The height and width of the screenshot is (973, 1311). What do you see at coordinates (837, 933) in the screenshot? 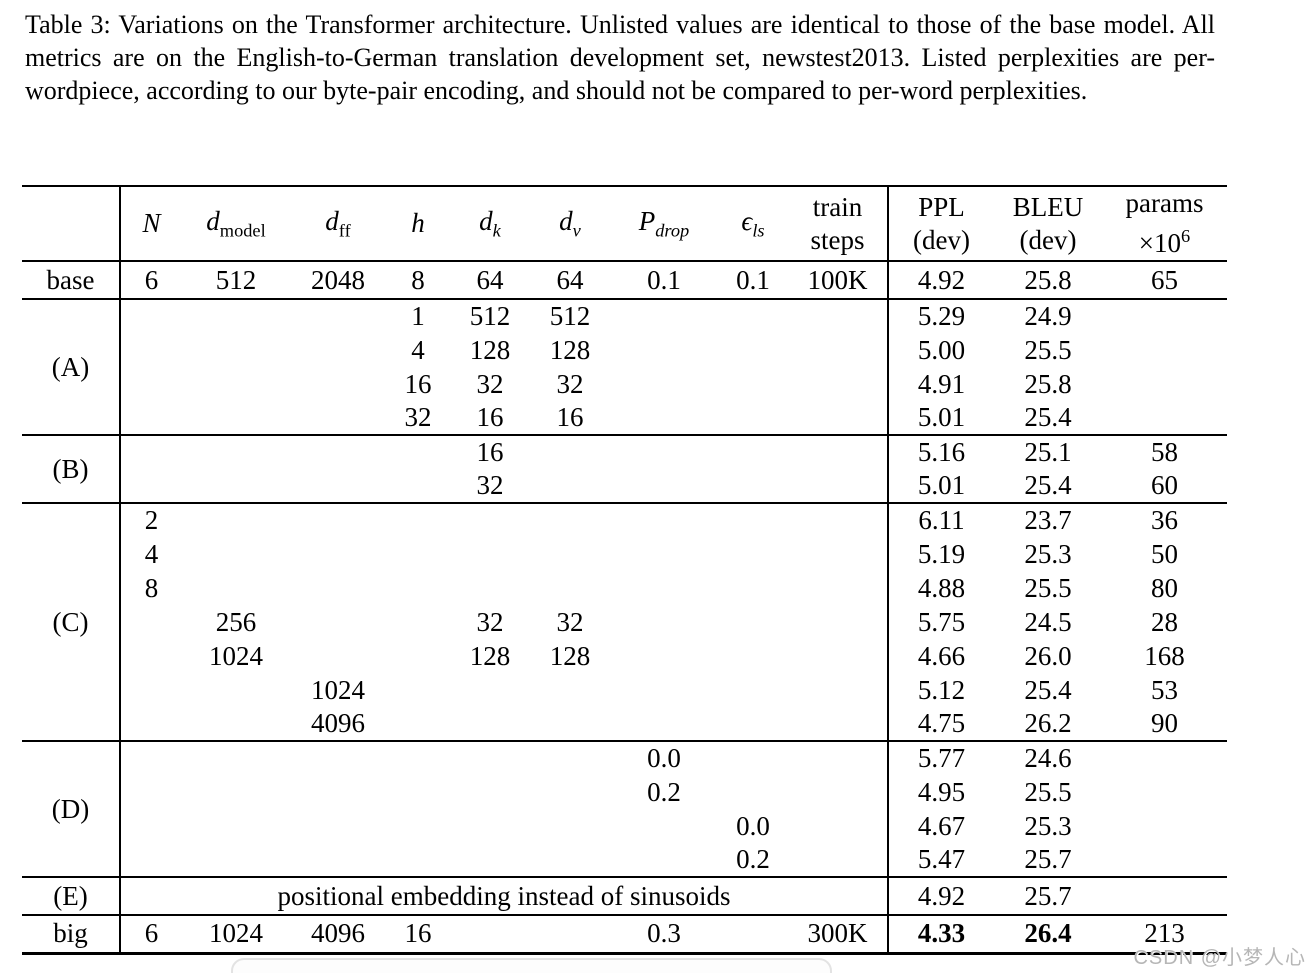
I see `cell: 300K` at bounding box center [837, 933].